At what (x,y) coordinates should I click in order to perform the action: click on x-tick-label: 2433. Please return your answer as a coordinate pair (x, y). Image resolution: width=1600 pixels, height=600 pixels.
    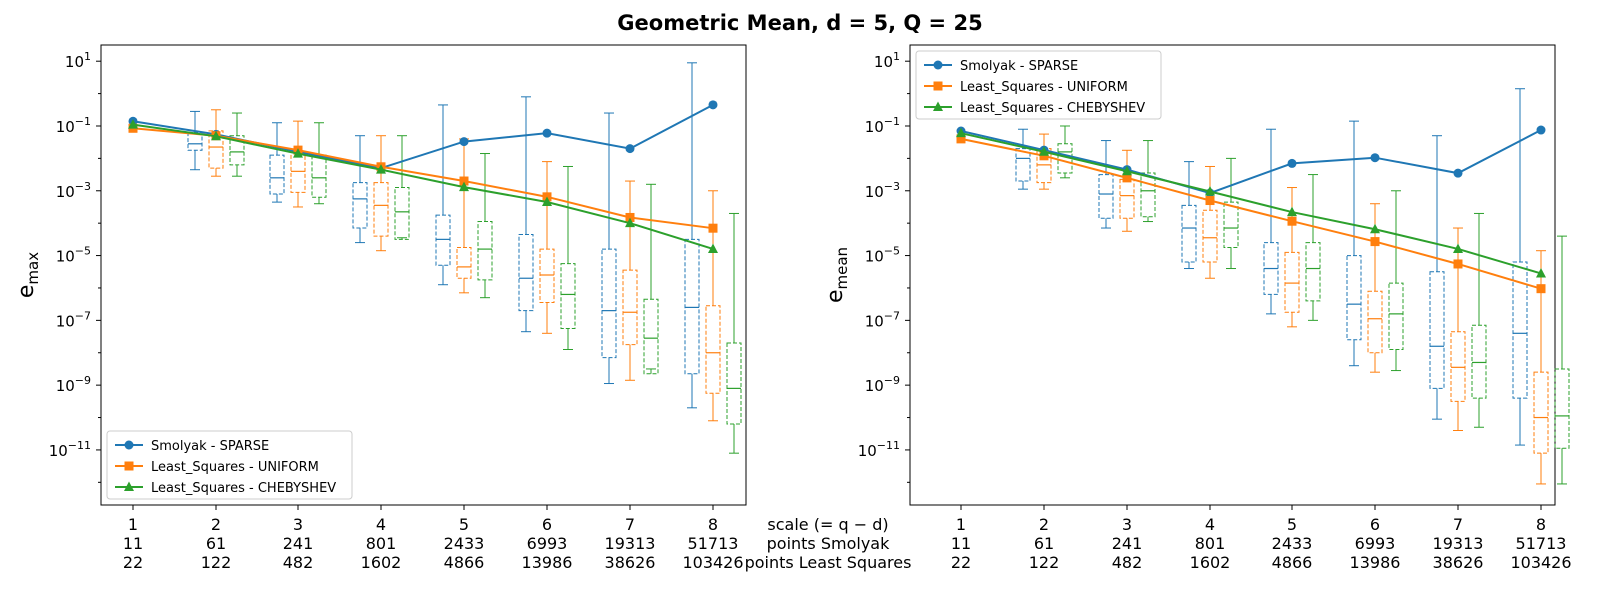
    Looking at the image, I should click on (1292, 543).